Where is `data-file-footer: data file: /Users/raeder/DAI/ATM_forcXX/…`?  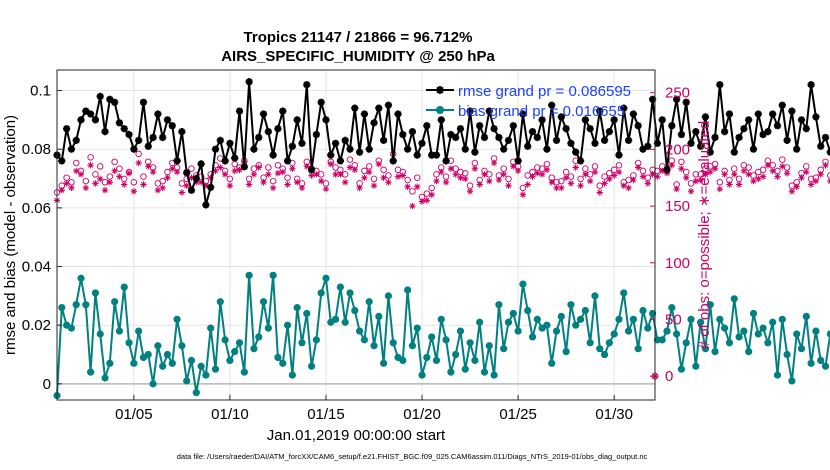 data-file-footer: data file: /Users/raeder/DAI/ATM_forcXX/… is located at coordinates (412, 456).